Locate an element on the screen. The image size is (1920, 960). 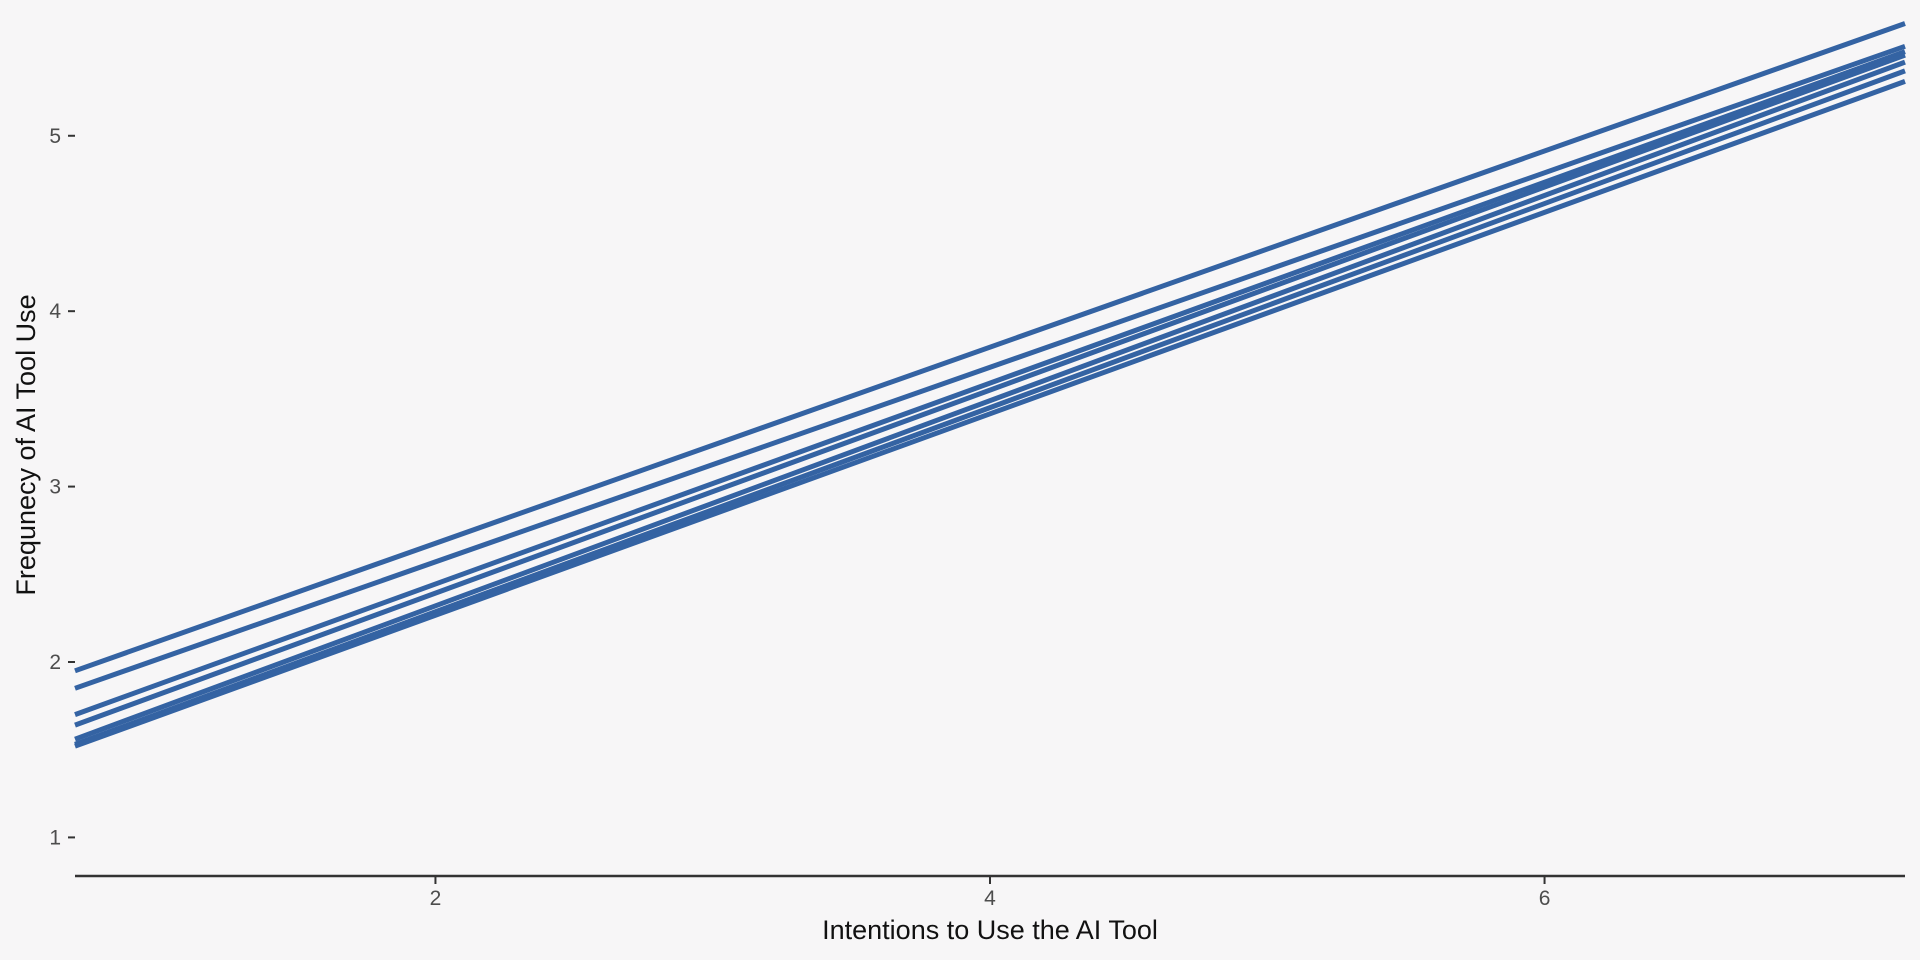
y-tick-label: 5 is located at coordinates (55, 136).